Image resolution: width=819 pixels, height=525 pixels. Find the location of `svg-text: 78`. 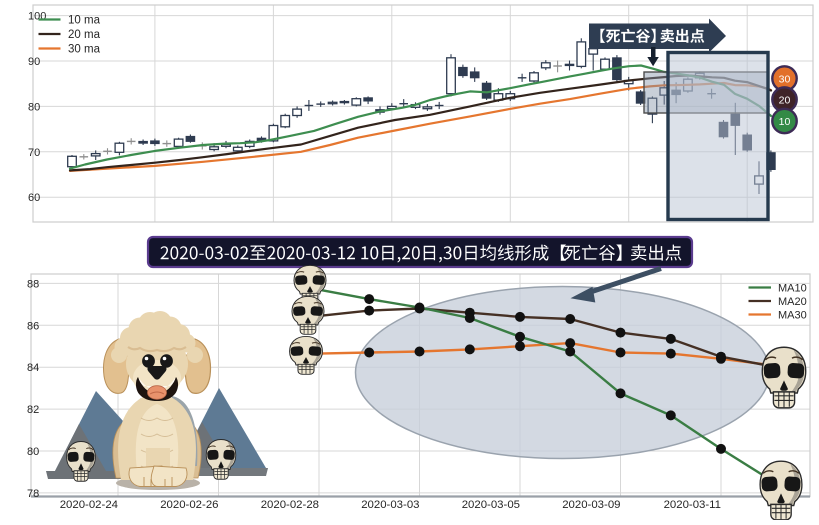

svg-text: 78 is located at coordinates (33, 494).